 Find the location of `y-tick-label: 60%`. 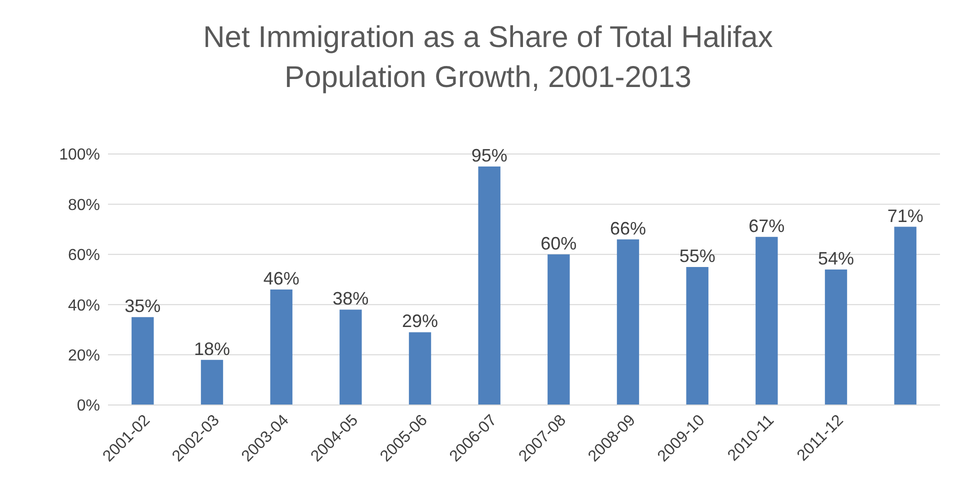

y-tick-label: 60% is located at coordinates (84, 255).